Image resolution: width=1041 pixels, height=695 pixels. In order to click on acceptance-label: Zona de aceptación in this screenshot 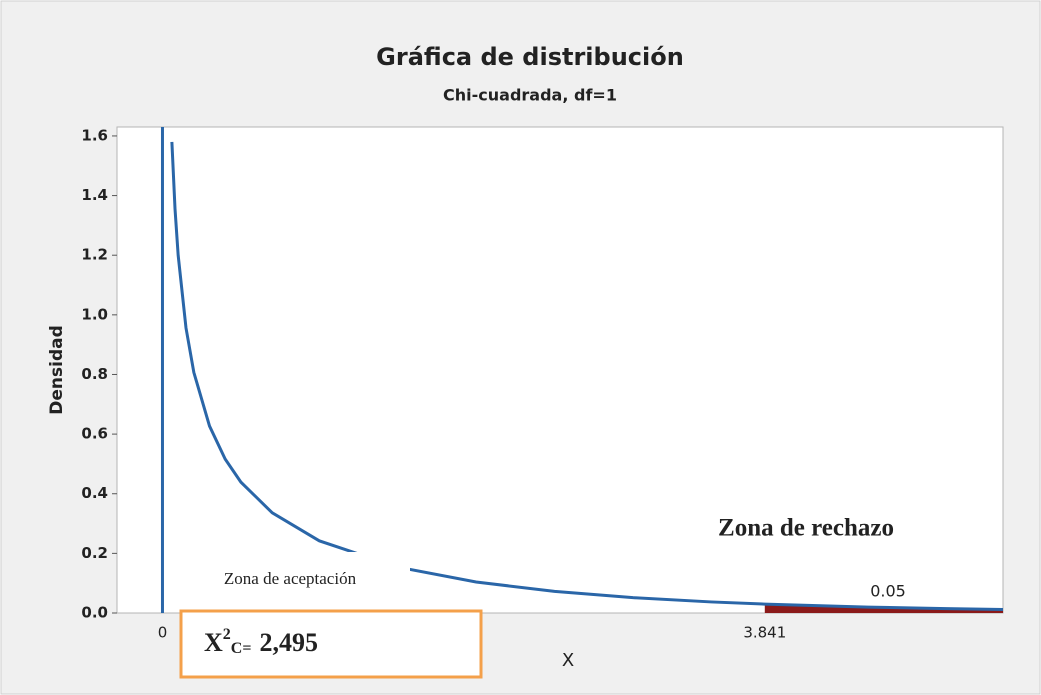, I will do `click(290, 578)`.